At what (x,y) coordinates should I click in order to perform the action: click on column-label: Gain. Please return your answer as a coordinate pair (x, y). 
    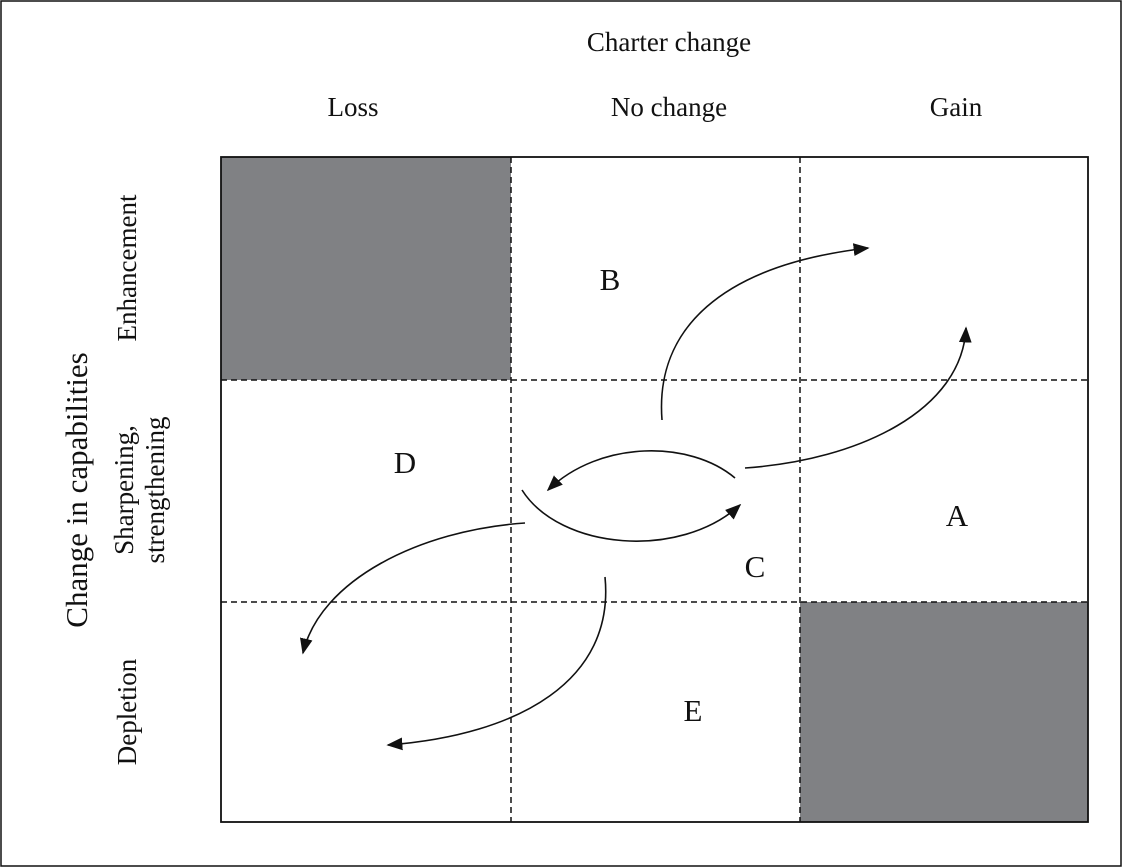
    Looking at the image, I should click on (956, 107).